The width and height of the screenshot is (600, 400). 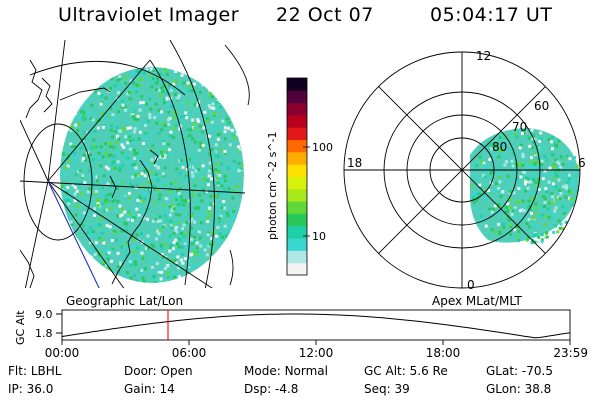 What do you see at coordinates (73, 234) in the screenshot?
I see `terminator-line` at bounding box center [73, 234].